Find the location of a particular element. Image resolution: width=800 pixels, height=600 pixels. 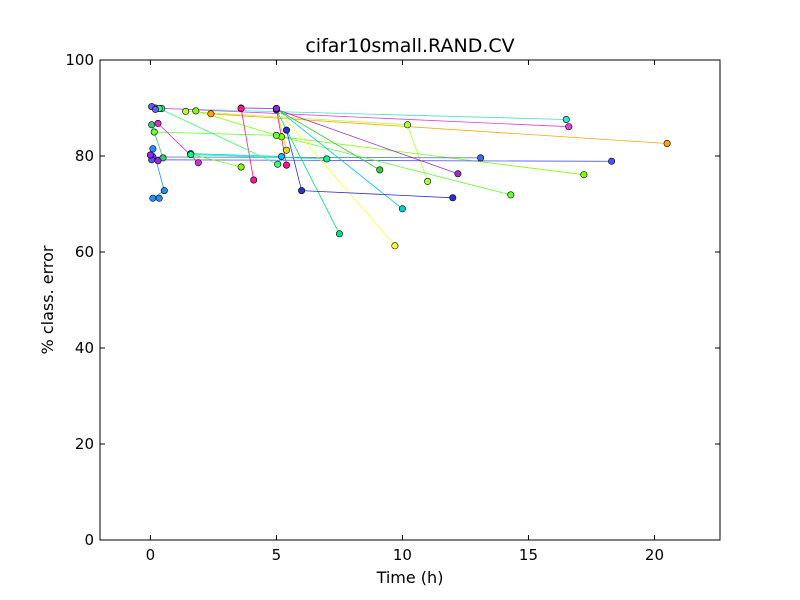

y-tick-label: 80 is located at coordinates (84, 156).